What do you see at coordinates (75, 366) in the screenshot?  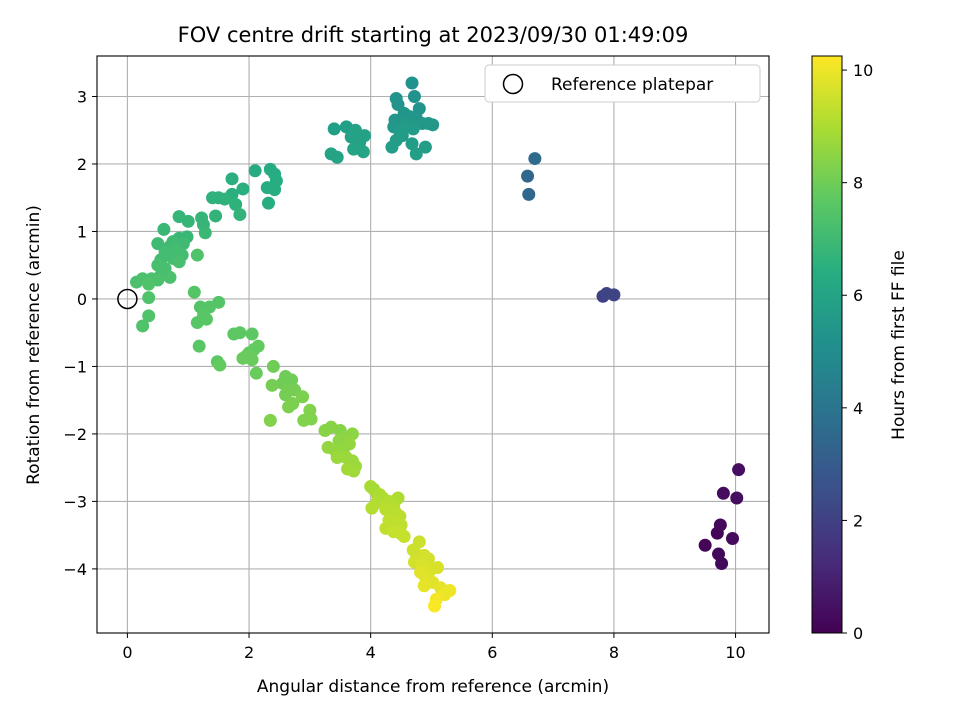 I see `y-tick-label: −1` at bounding box center [75, 366].